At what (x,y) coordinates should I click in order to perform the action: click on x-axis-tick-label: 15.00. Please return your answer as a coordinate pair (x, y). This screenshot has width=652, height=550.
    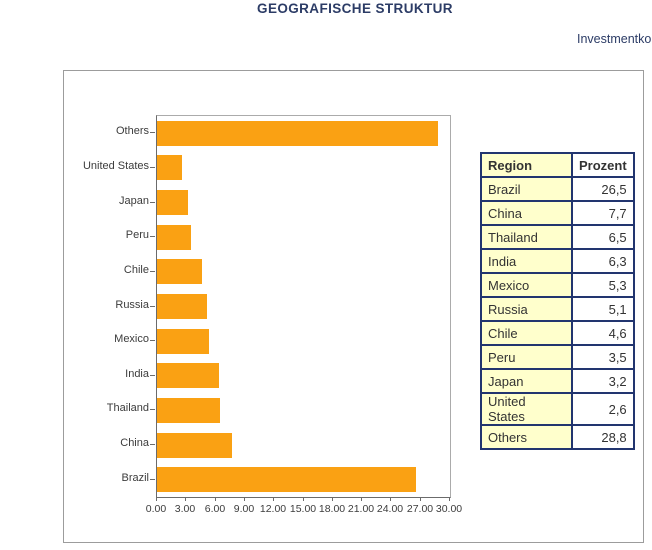
    Looking at the image, I should click on (303, 509).